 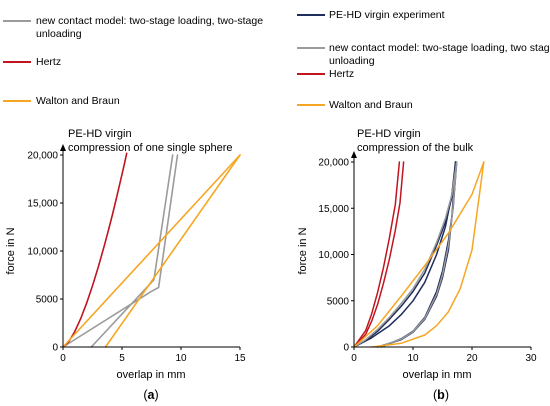 What do you see at coordinates (150, 375) in the screenshot?
I see `x-axis-label-a: overlap in mm` at bounding box center [150, 375].